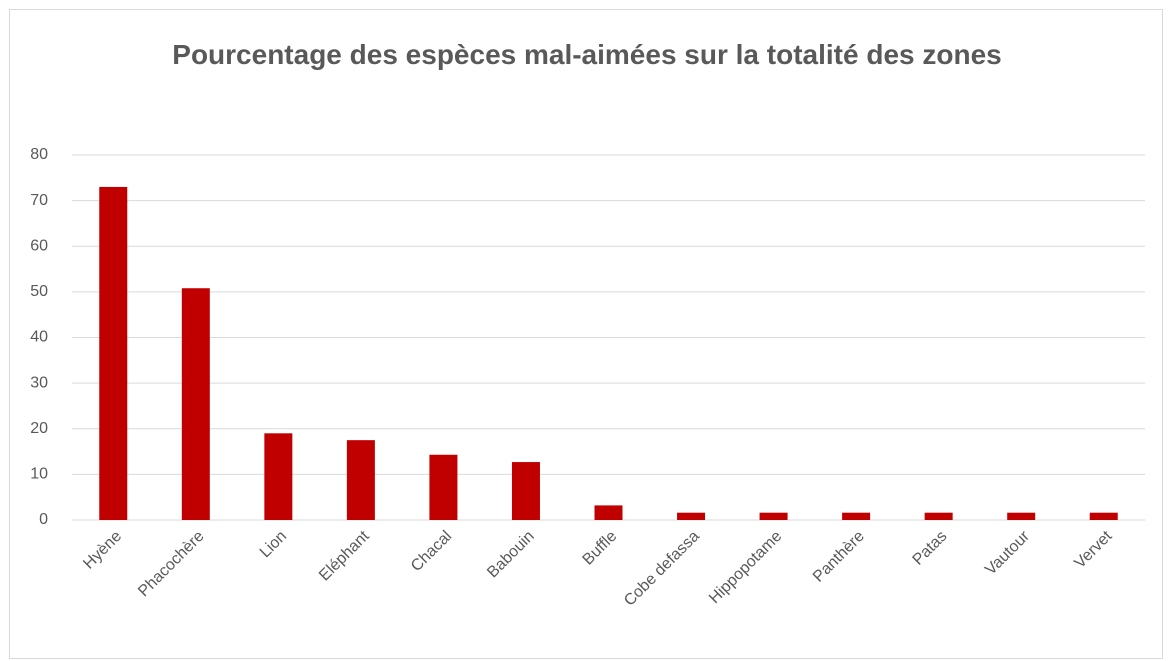 This screenshot has width=1174, height=661. Describe the element at coordinates (39, 428) in the screenshot. I see `y-tick-label: 20` at that location.